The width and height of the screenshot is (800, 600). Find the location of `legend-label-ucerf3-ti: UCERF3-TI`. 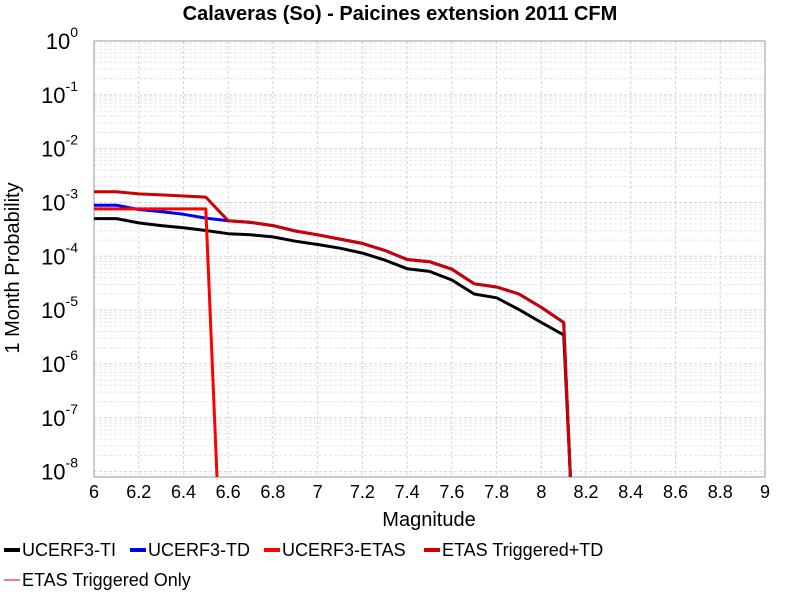

legend-label-ucerf3-ti: UCERF3-TI is located at coordinates (69, 550).